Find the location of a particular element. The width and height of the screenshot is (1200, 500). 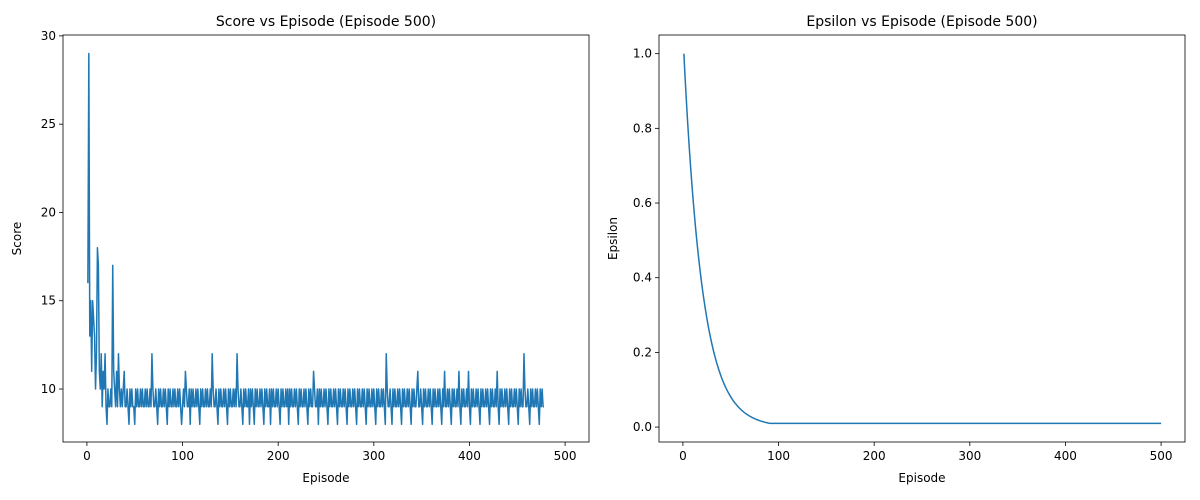

score-chart-x-tick-label: 0 is located at coordinates (87, 456).